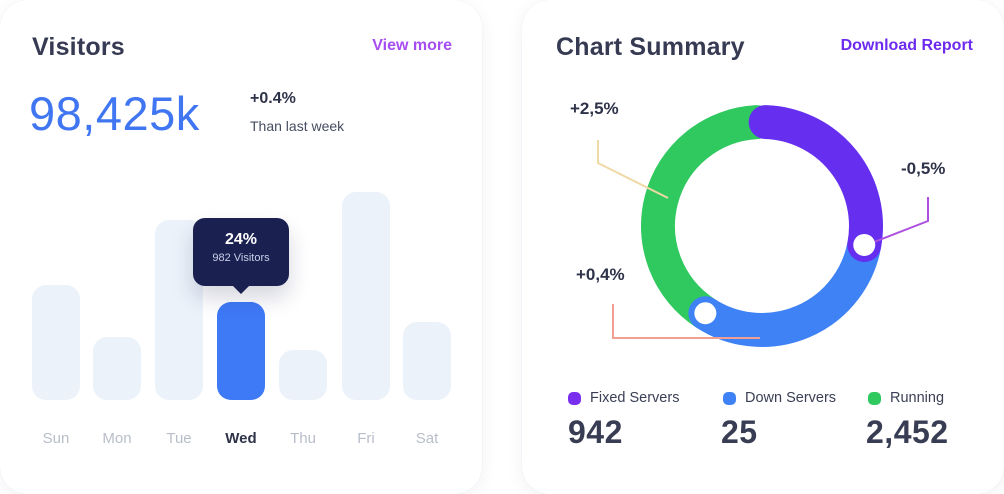  Describe the element at coordinates (707, 218) in the screenshot. I see `donut-segment-running` at that location.